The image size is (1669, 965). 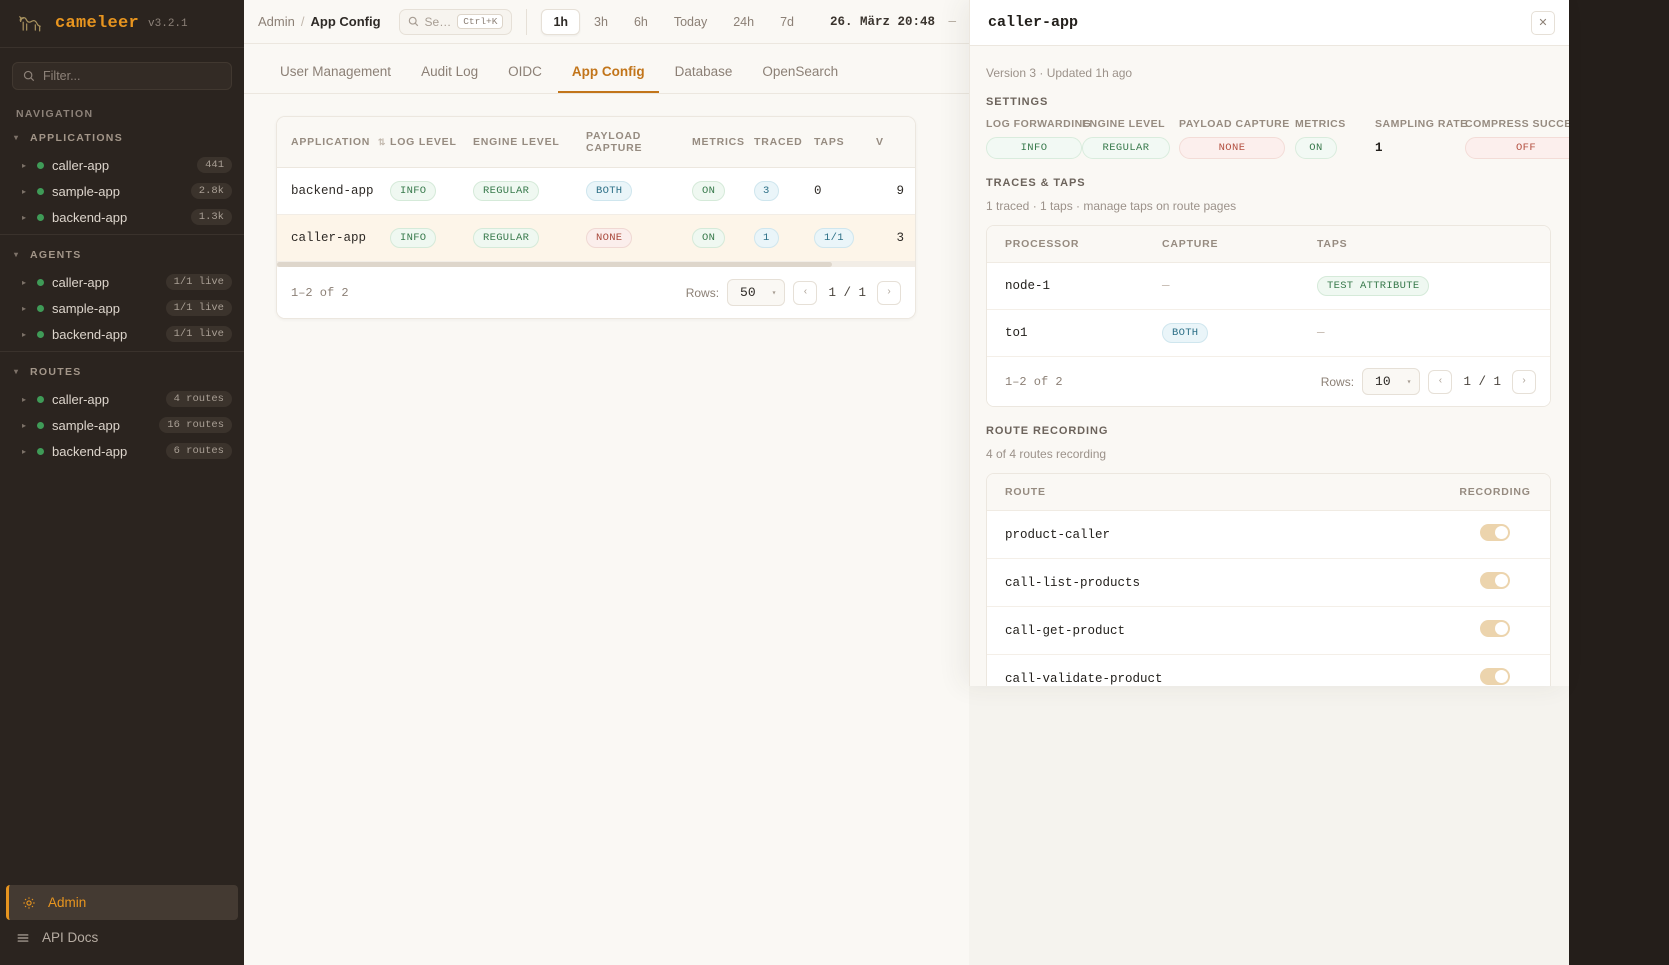 What do you see at coordinates (480, 21) in the screenshot?
I see `search-shortcut: Ctrl+K` at bounding box center [480, 21].